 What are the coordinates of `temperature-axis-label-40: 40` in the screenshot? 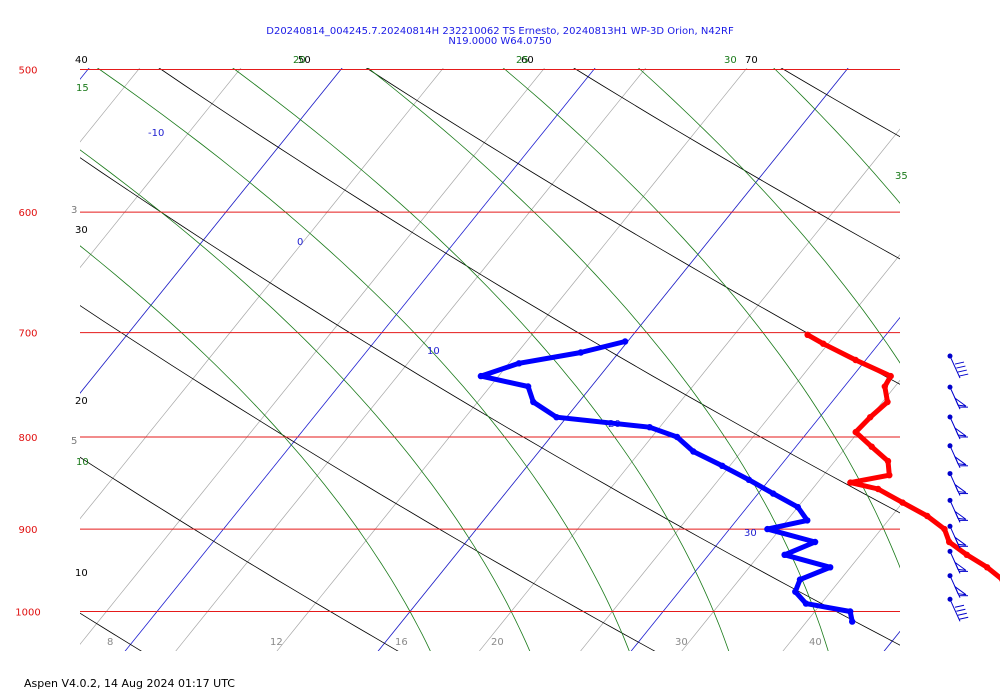 It's located at (815, 642).